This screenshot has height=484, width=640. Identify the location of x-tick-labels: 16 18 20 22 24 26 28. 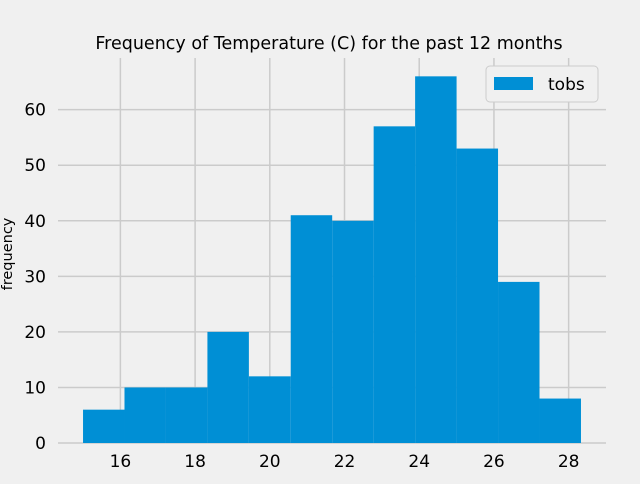
(345, 462).